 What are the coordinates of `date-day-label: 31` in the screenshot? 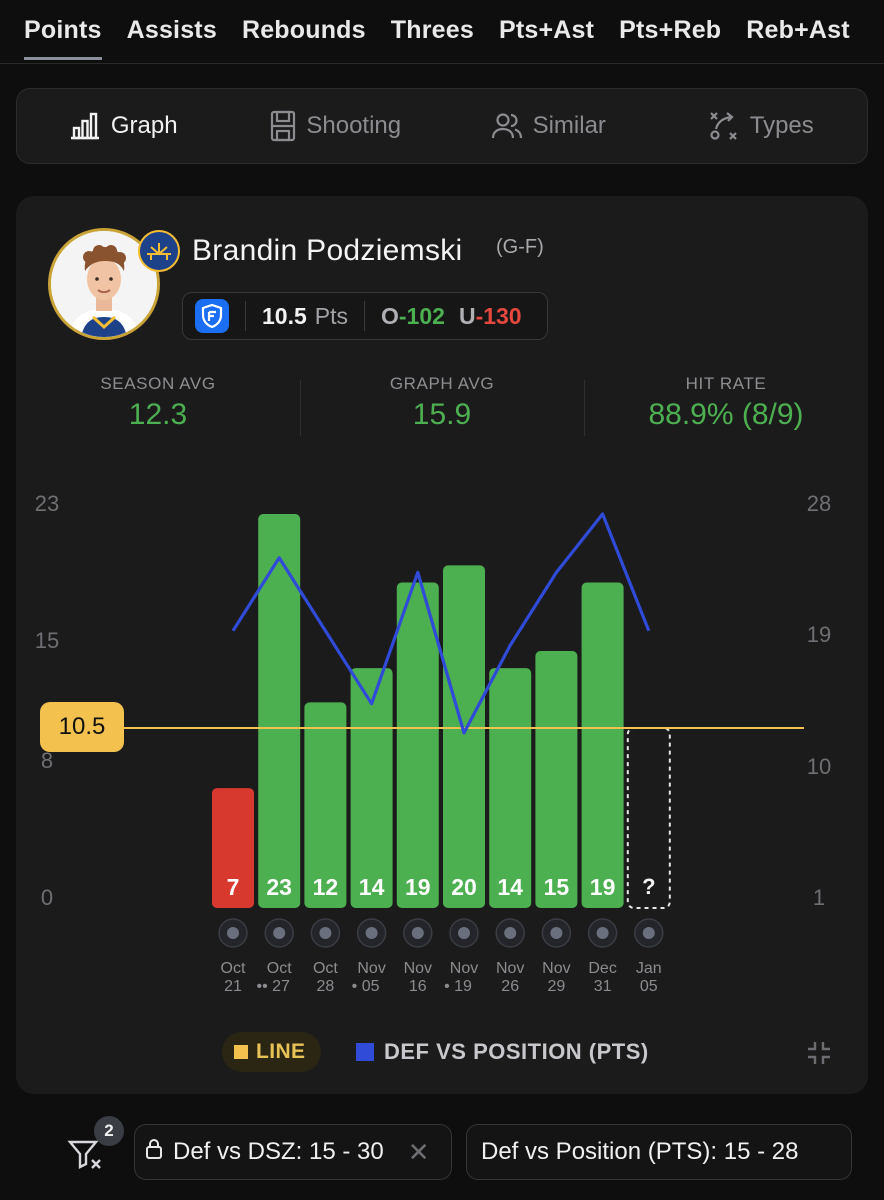 It's located at (603, 986).